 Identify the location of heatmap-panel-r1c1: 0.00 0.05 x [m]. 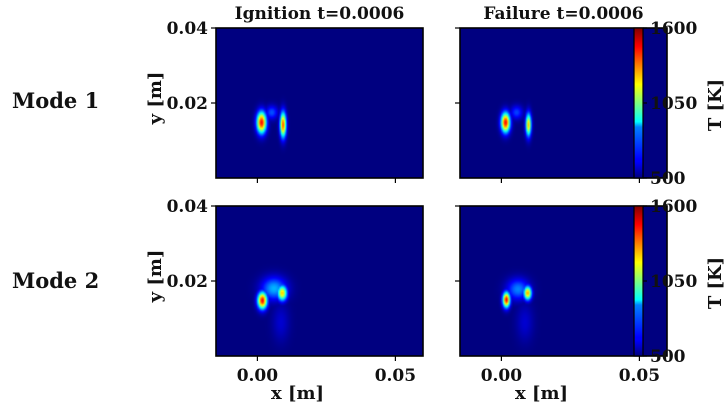
(561, 304).